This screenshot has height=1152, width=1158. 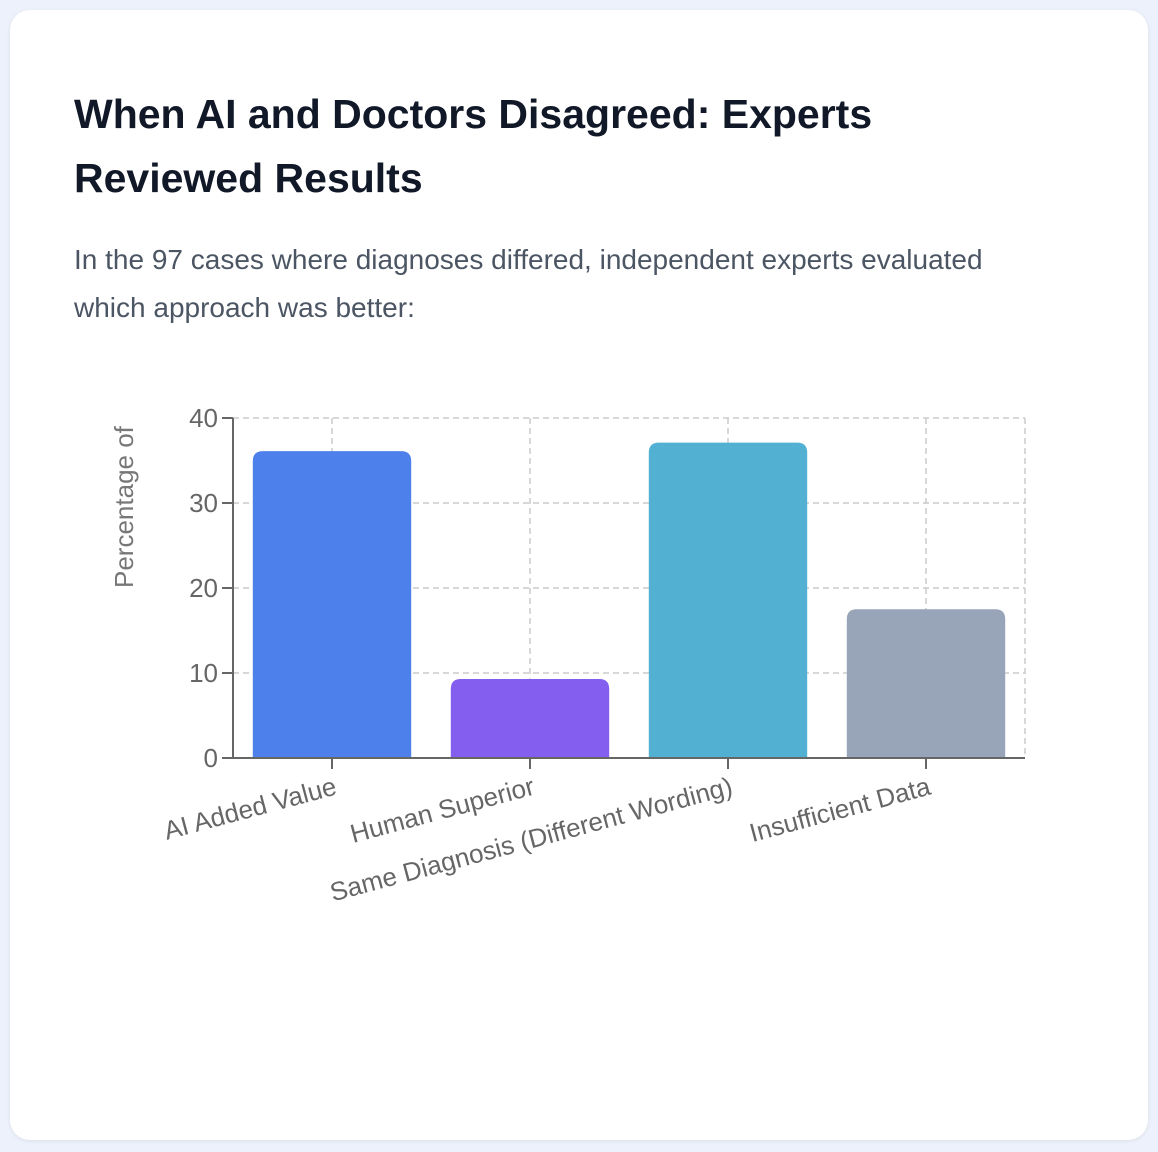 What do you see at coordinates (211, 758) in the screenshot?
I see `y-tick-label: 0` at bounding box center [211, 758].